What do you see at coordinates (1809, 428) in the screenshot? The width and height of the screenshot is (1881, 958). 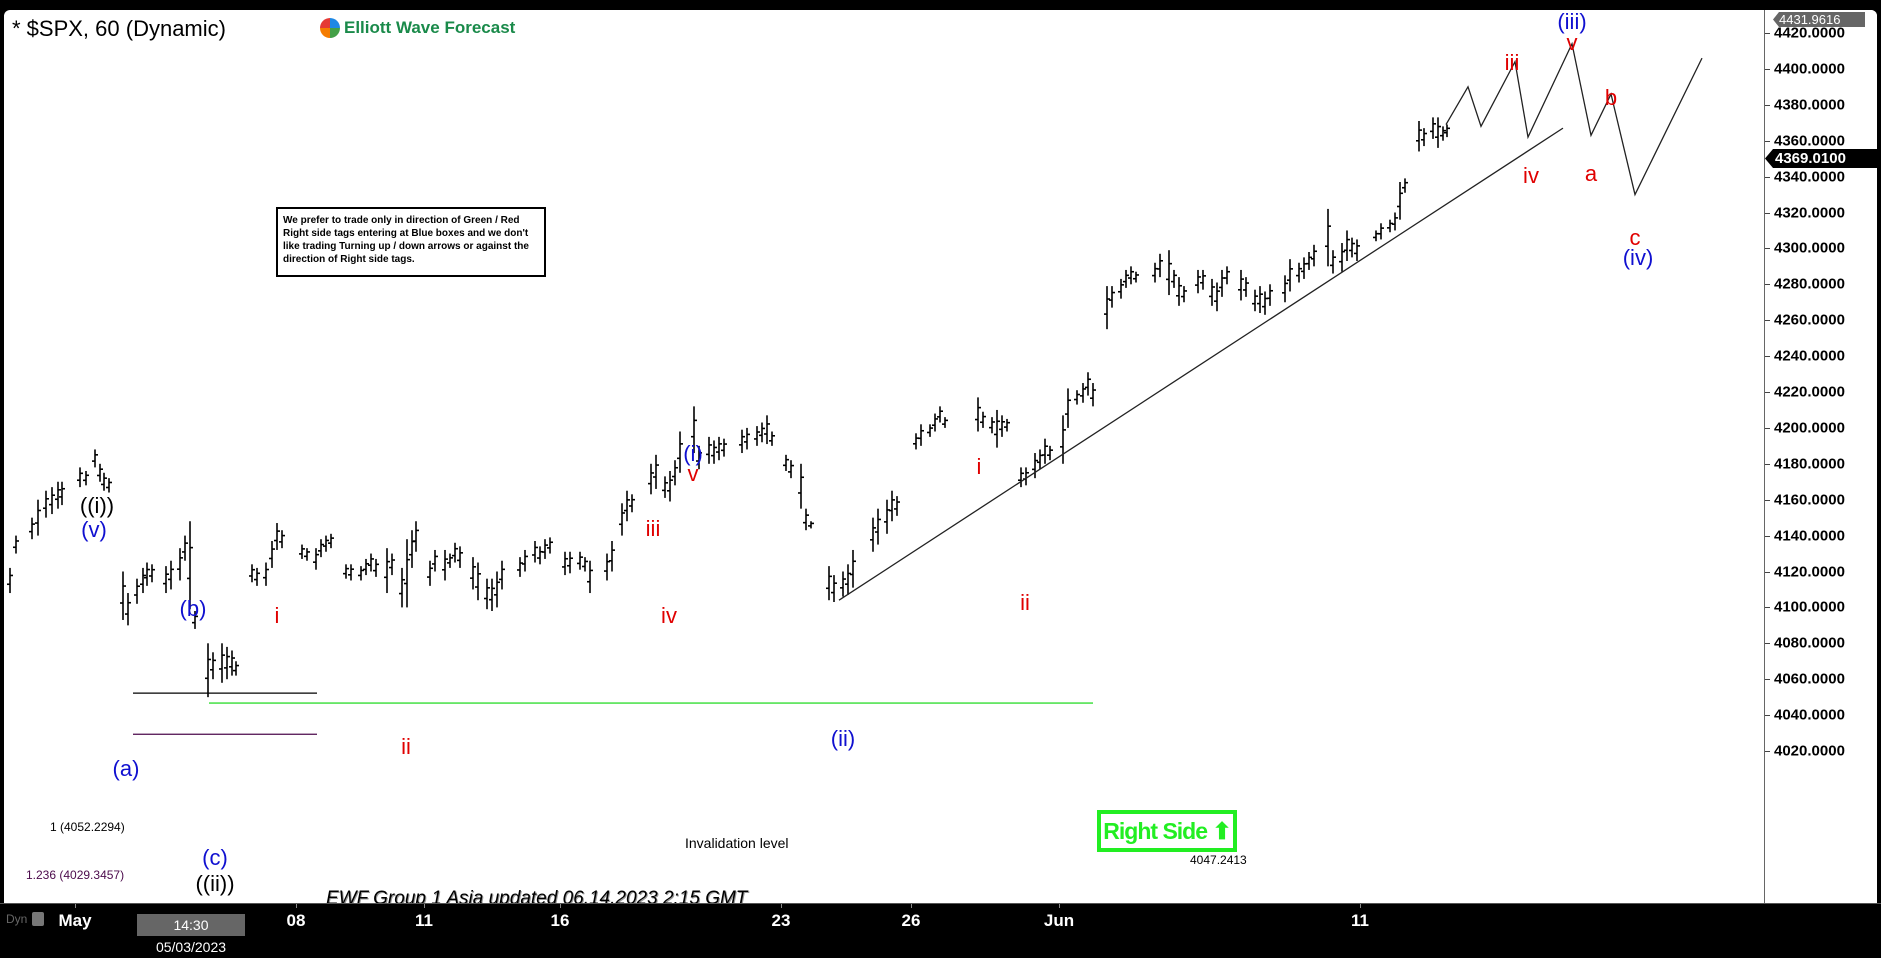 I see `price-tick-label: 4200.0000` at bounding box center [1809, 428].